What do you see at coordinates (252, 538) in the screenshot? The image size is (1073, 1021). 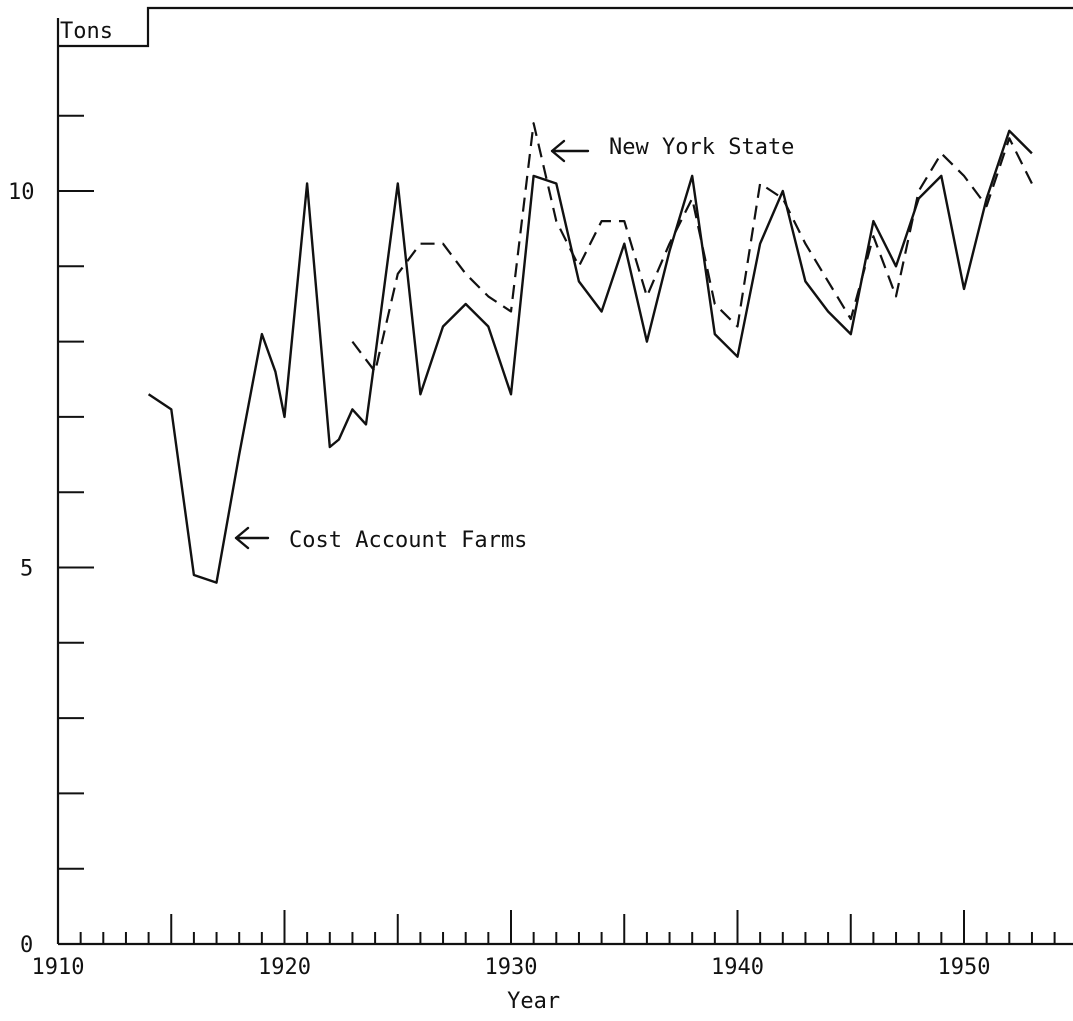 I see `arrow-cost-account-farms` at bounding box center [252, 538].